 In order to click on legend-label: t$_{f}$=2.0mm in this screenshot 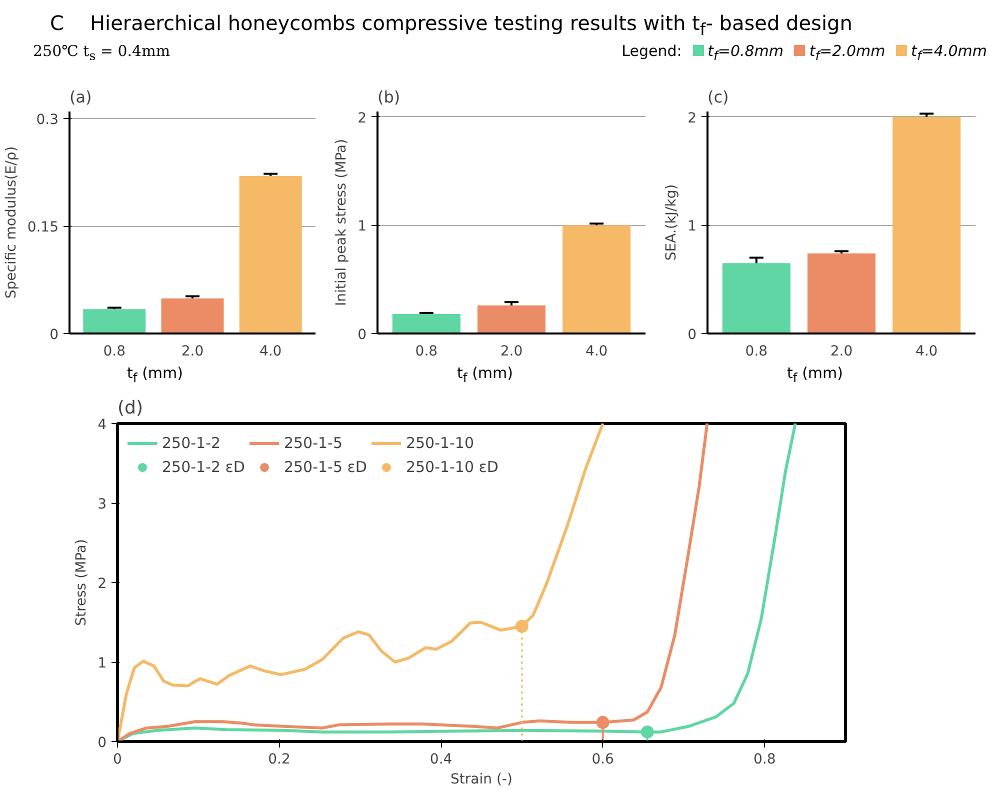, I will do `click(847, 52)`.